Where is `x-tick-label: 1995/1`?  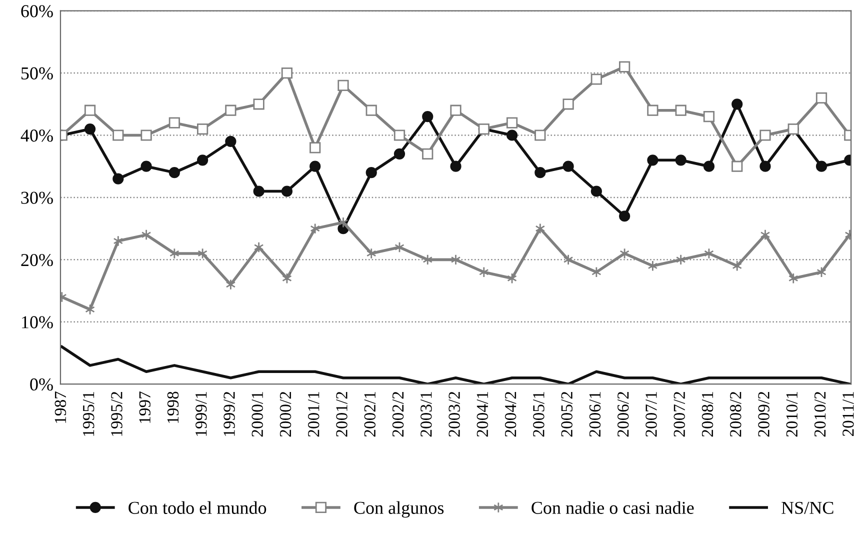
x-tick-label: 1995/1 is located at coordinates (88, 414).